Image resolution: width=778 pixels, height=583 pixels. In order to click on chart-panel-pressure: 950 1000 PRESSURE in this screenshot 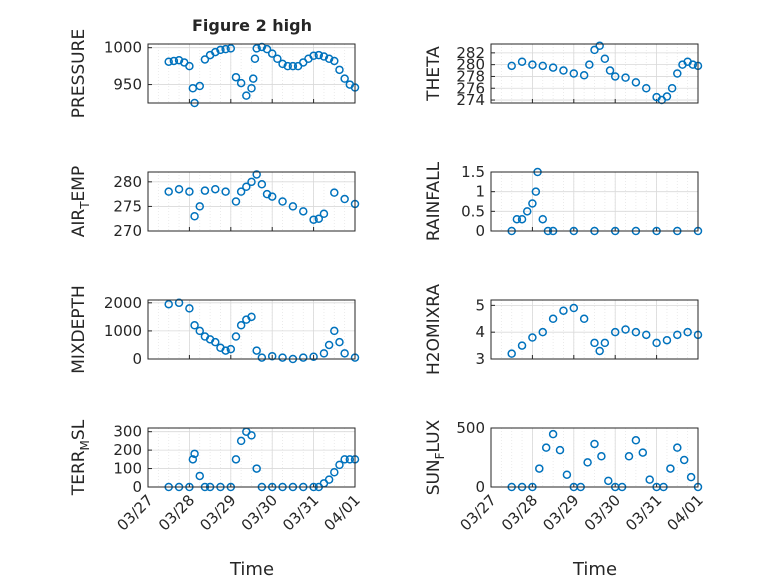, I will do `click(214, 73)`.